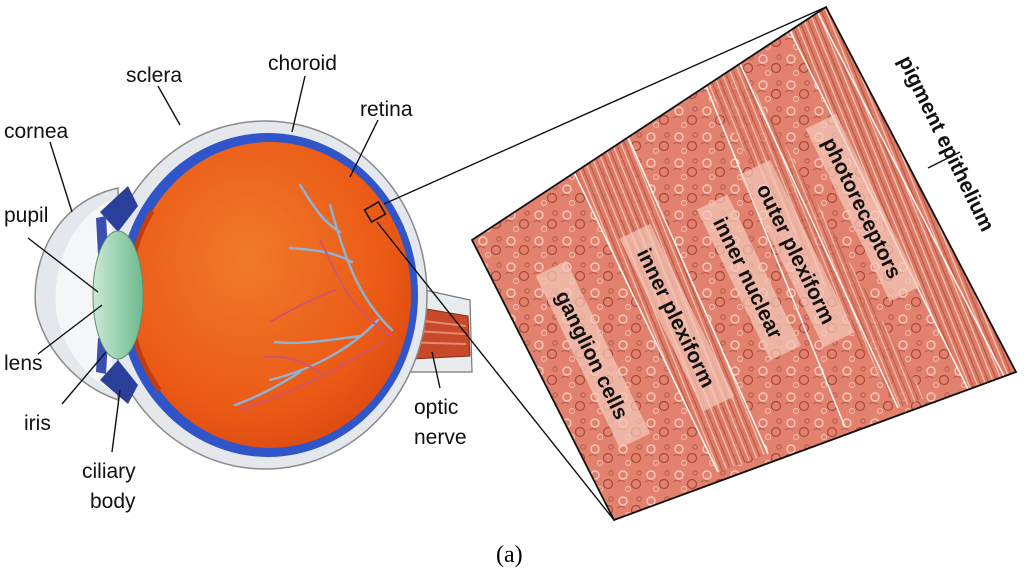  Describe the element at coordinates (509, 555) in the screenshot. I see `figure-caption: (a)` at that location.